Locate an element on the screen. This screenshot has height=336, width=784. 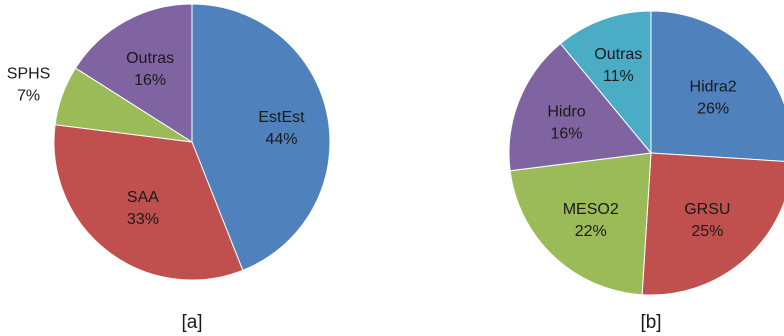
slice-label-meso2: MESO2 is located at coordinates (591, 209).